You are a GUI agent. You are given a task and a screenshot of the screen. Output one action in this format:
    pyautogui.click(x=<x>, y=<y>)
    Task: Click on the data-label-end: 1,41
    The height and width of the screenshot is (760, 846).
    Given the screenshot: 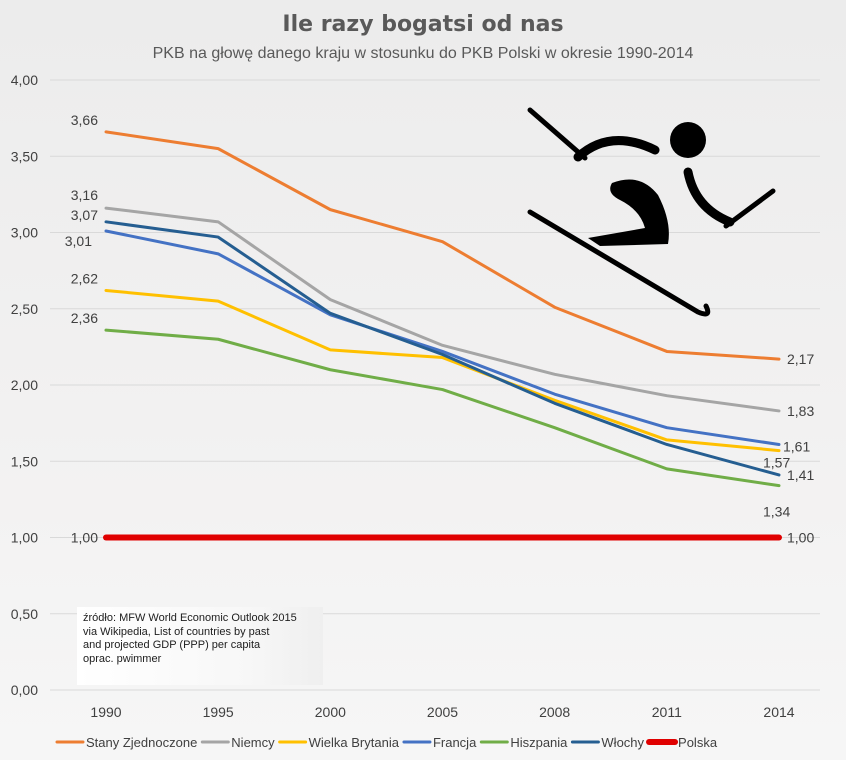 What is the action you would take?
    pyautogui.click(x=800, y=475)
    